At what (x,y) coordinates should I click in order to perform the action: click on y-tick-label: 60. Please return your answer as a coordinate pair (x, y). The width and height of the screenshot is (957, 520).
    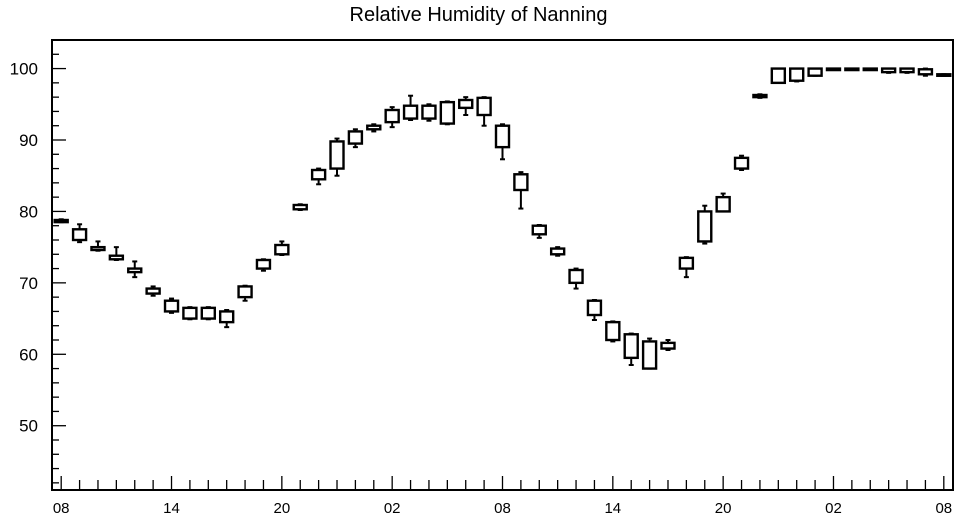
    Looking at the image, I should click on (28, 354).